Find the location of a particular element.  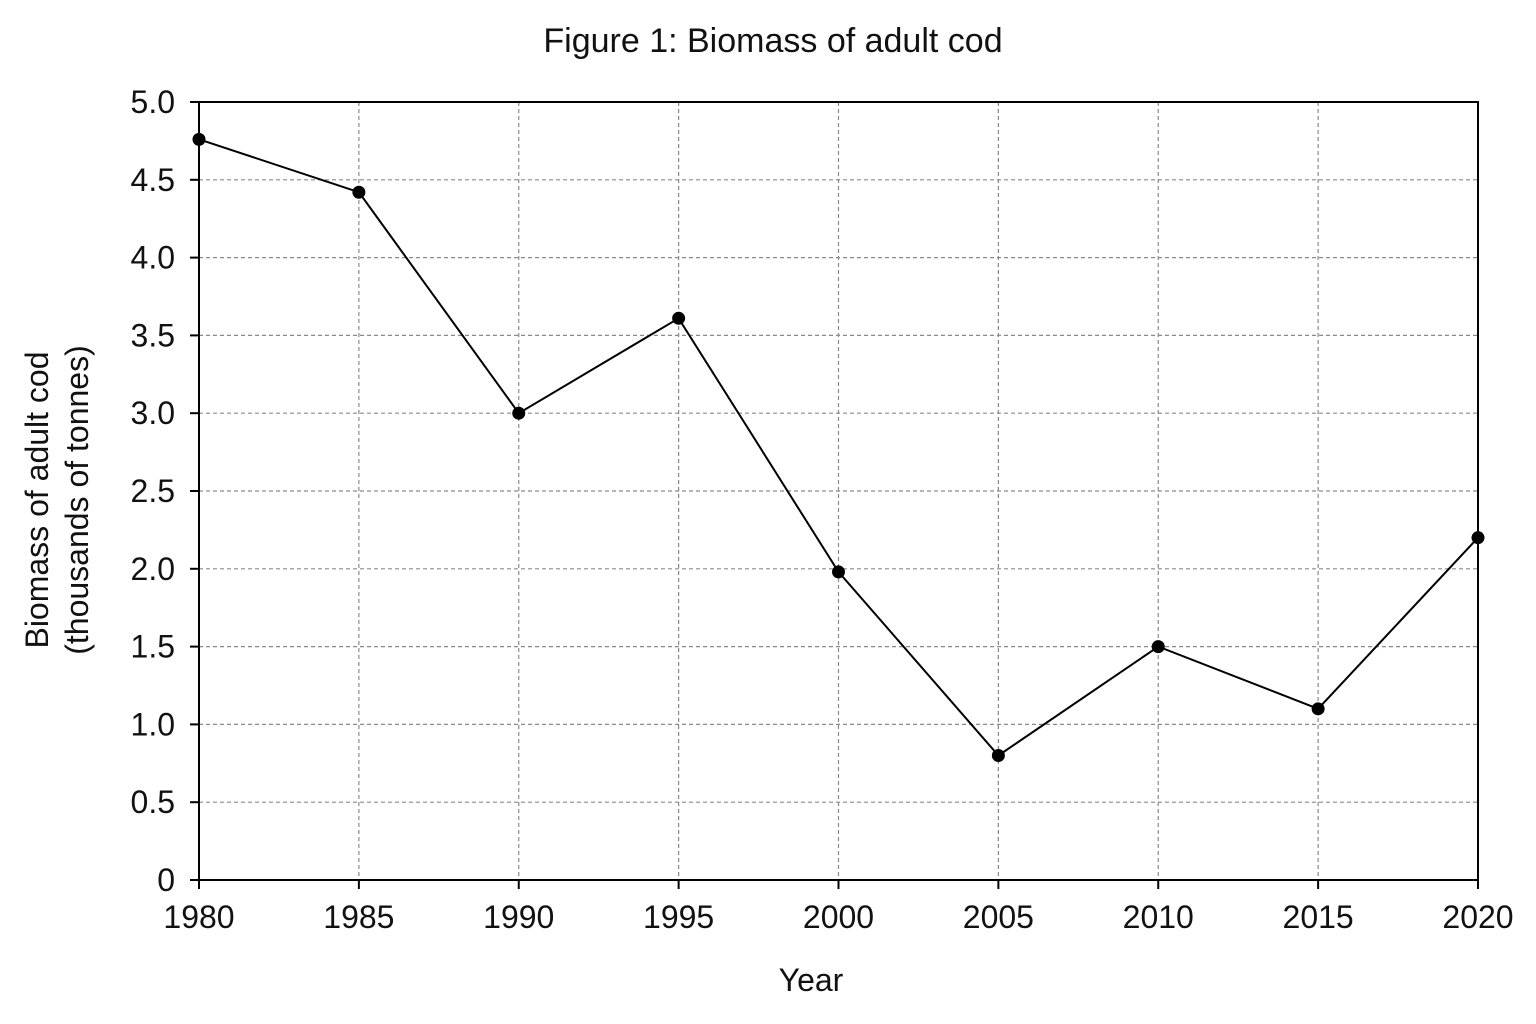

chart-title: Figure 1: Biomass of adult cod is located at coordinates (772, 41).